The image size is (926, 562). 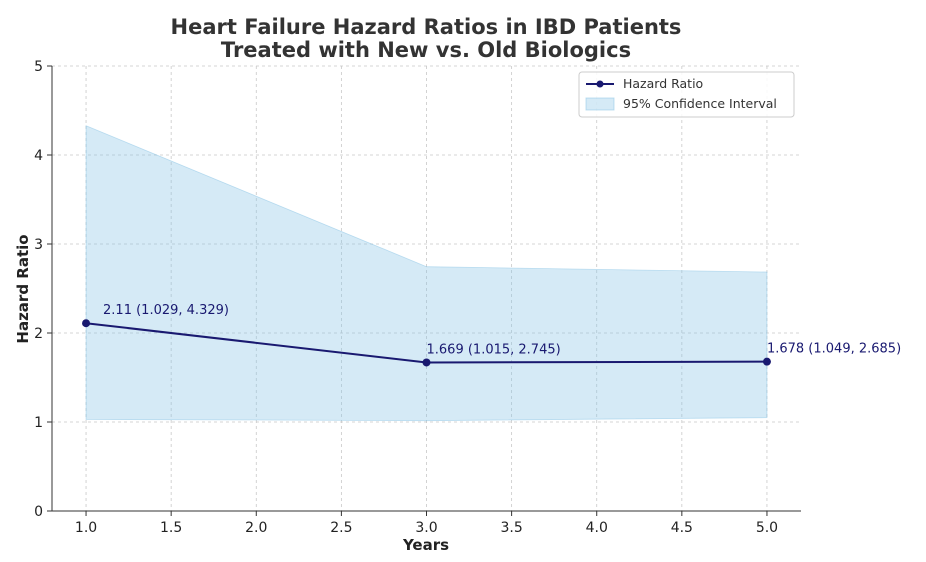 I want to click on x-tick-label: 4.0, so click(x=597, y=528).